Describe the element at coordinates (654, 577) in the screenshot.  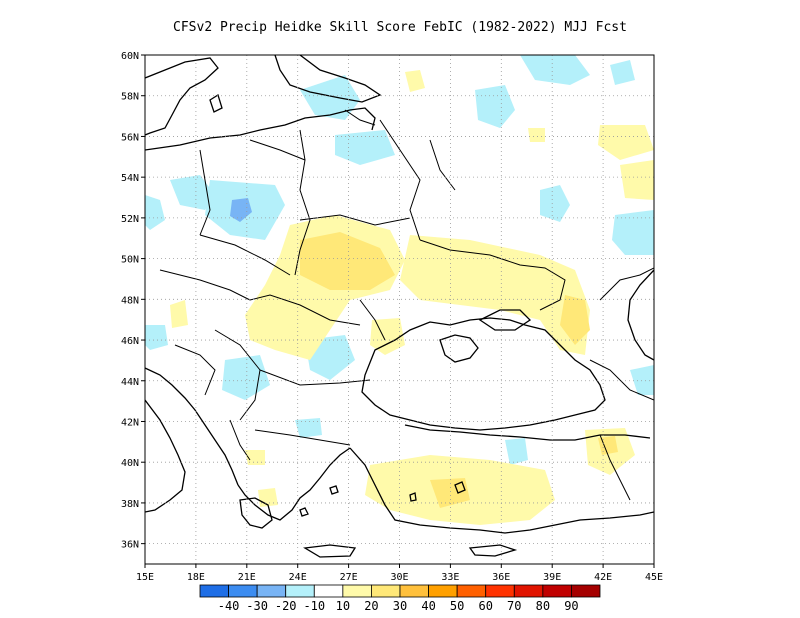
I see `x-tick-label: 45E` at that location.